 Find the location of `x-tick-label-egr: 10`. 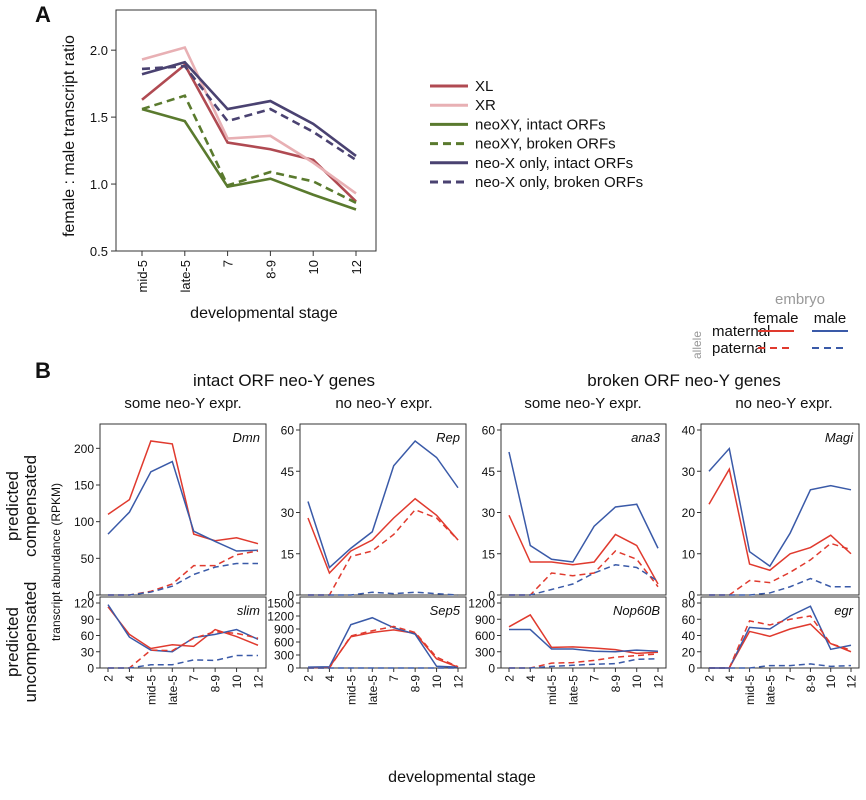

x-tick-label-egr: 10 is located at coordinates (831, 682).